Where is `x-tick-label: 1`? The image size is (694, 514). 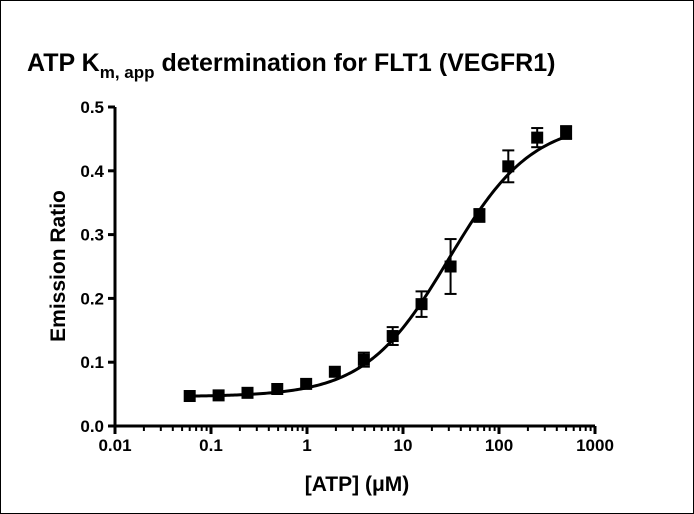
x-tick-label: 1 is located at coordinates (306, 445).